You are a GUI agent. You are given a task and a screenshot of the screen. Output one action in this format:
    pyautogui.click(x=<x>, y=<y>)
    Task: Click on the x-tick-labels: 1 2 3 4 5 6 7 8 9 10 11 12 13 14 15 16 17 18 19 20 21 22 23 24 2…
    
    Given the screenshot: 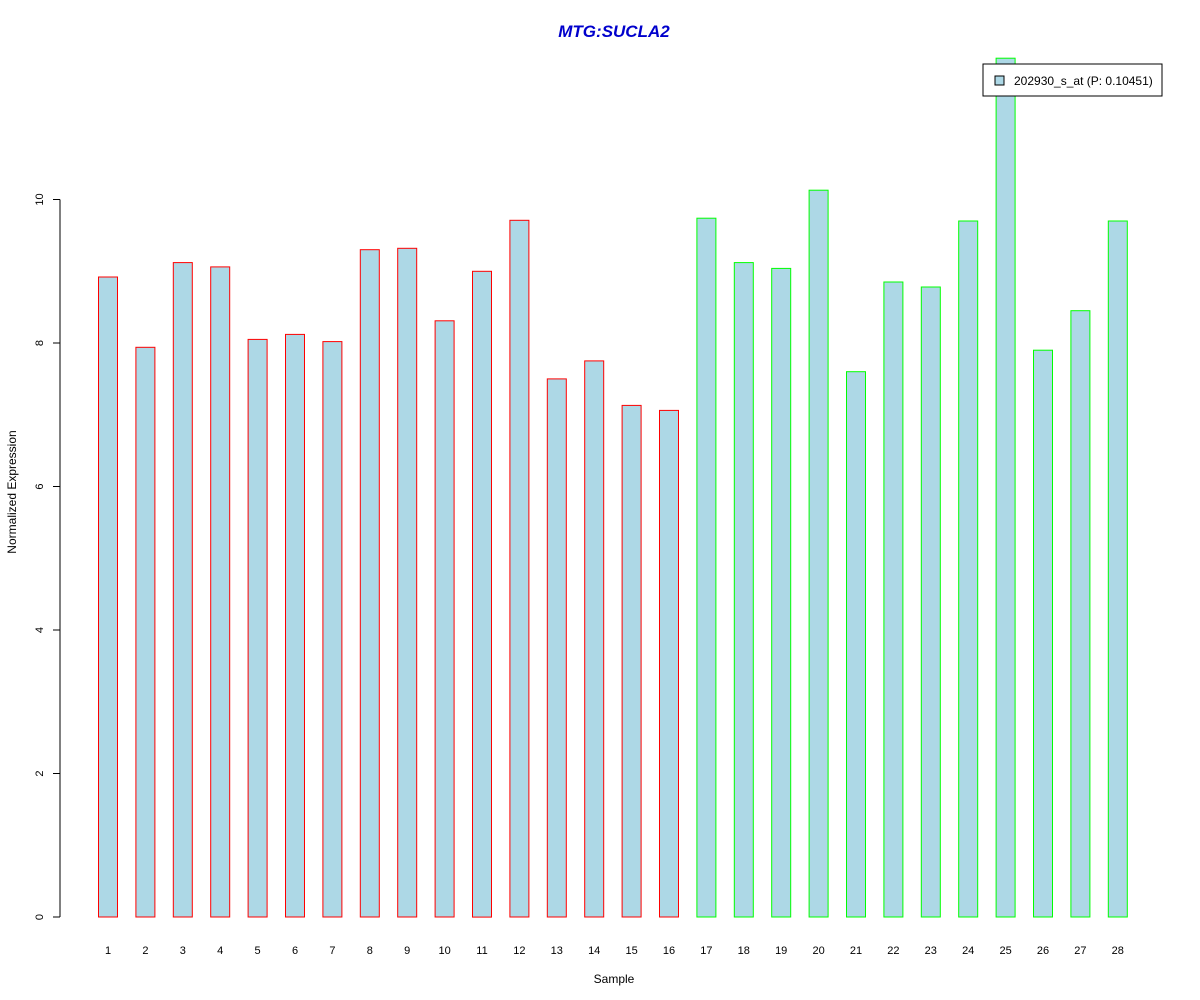 What is the action you would take?
    pyautogui.click(x=614, y=951)
    